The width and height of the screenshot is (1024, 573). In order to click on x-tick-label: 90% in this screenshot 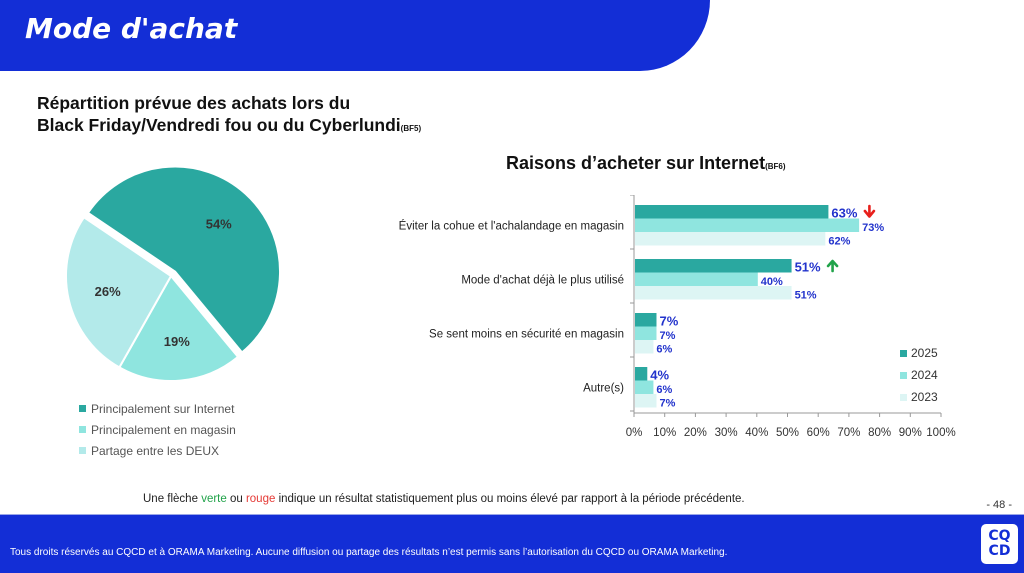, I will do `click(910, 433)`.